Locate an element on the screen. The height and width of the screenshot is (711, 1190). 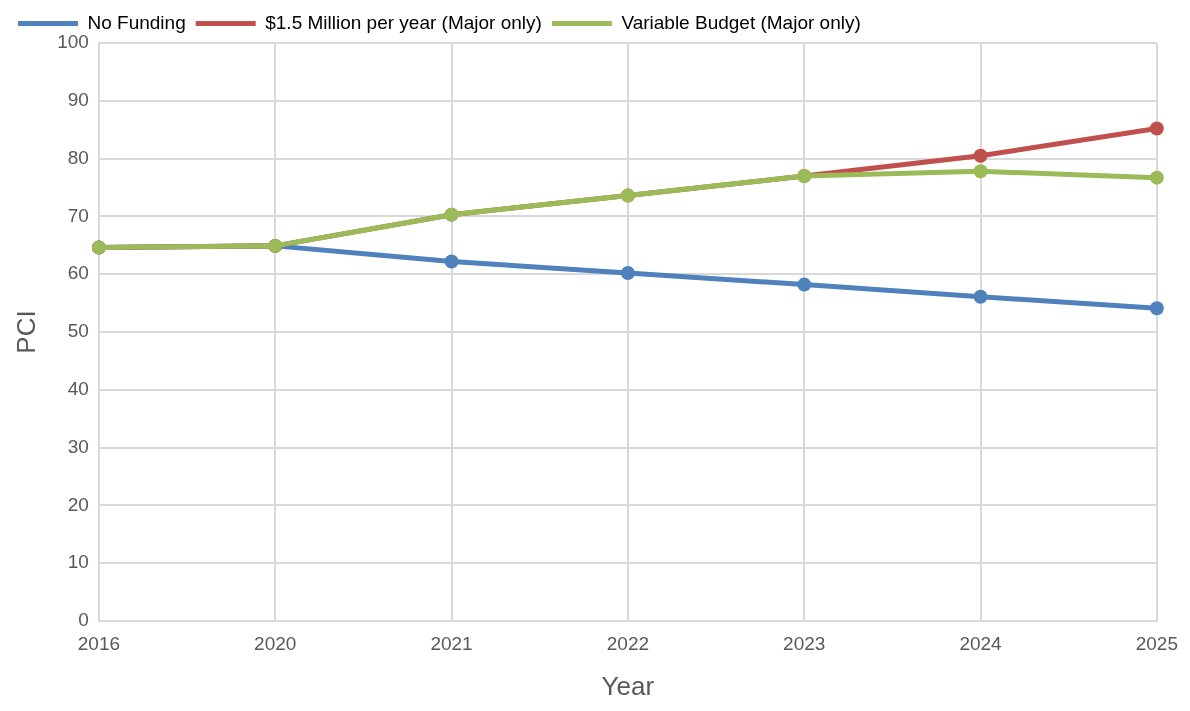
y-tick-label: 20 is located at coordinates (78, 504).